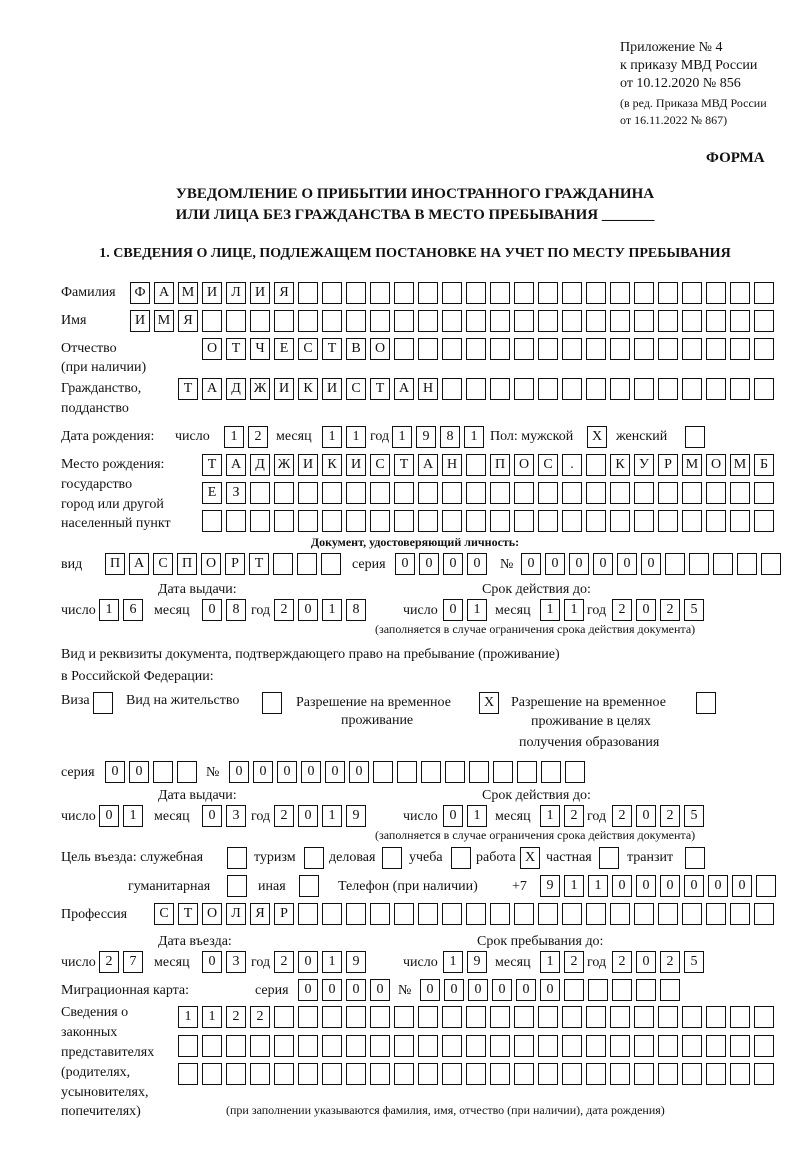 The height and width of the screenshot is (1163, 800). What do you see at coordinates (187, 564) in the screenshot?
I see `char-box: П` at bounding box center [187, 564].